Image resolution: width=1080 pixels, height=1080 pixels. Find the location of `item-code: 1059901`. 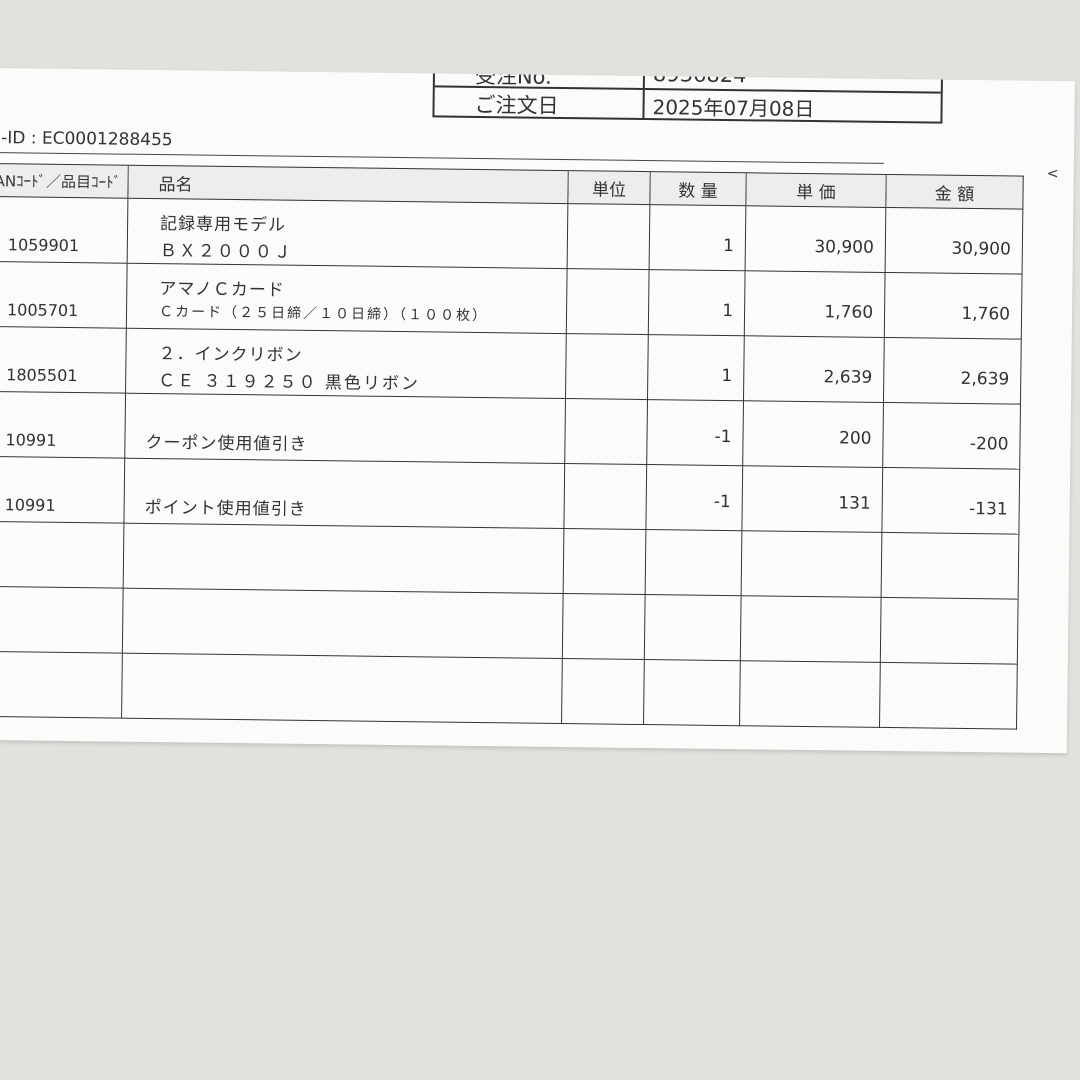

item-code: 1059901 is located at coordinates (43, 245).